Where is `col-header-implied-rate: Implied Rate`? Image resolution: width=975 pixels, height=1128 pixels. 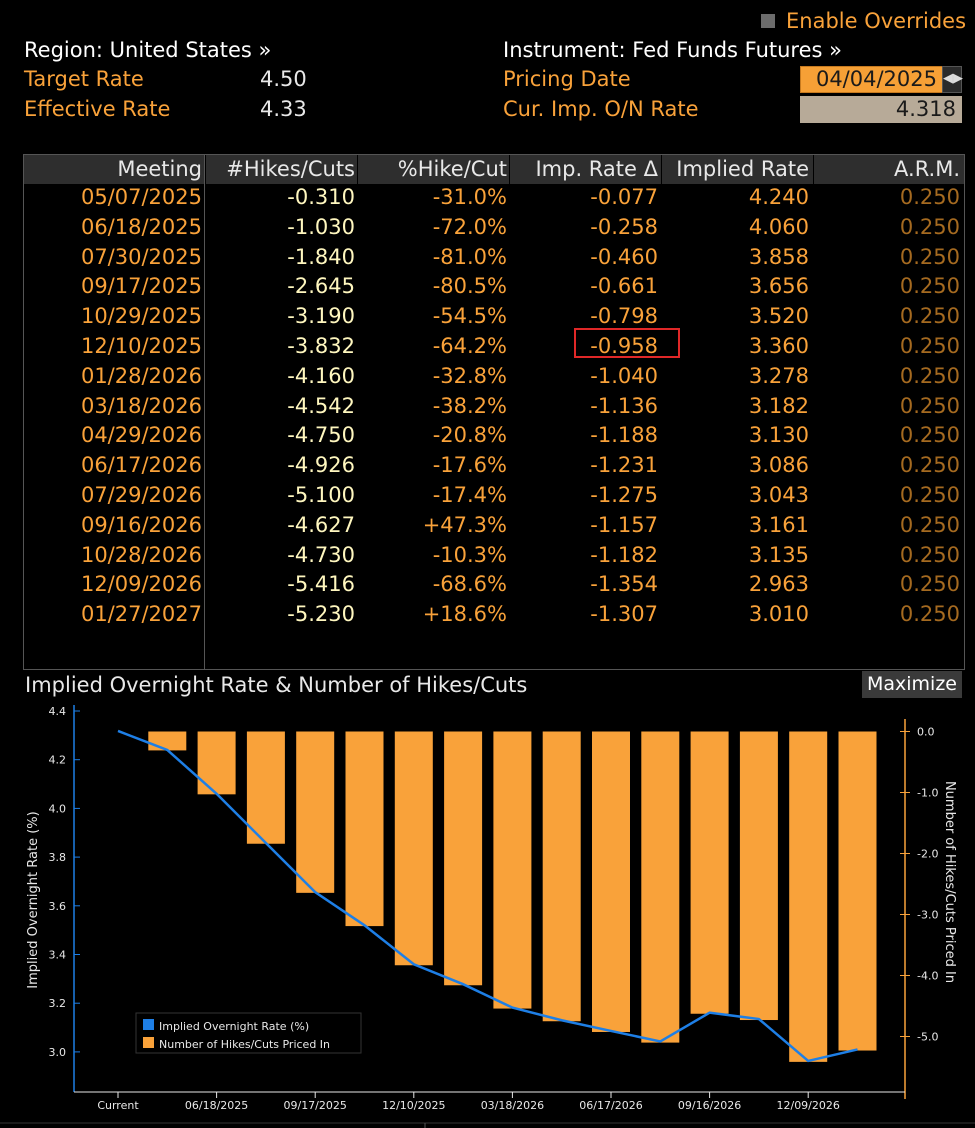 col-header-implied-rate: Implied Rate is located at coordinates (742, 169).